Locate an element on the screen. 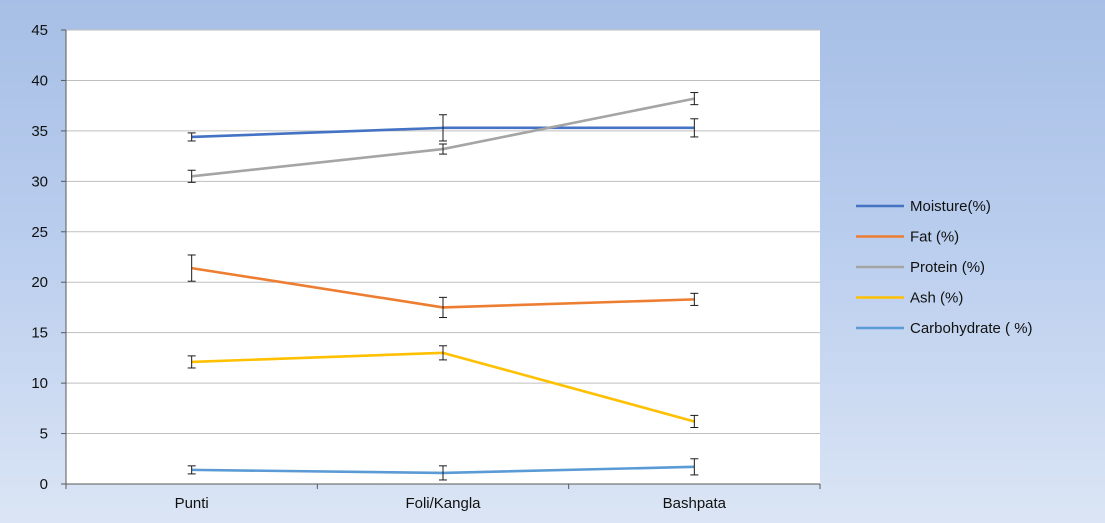 The image size is (1105, 523). y-tick-label: 5 is located at coordinates (44, 434).